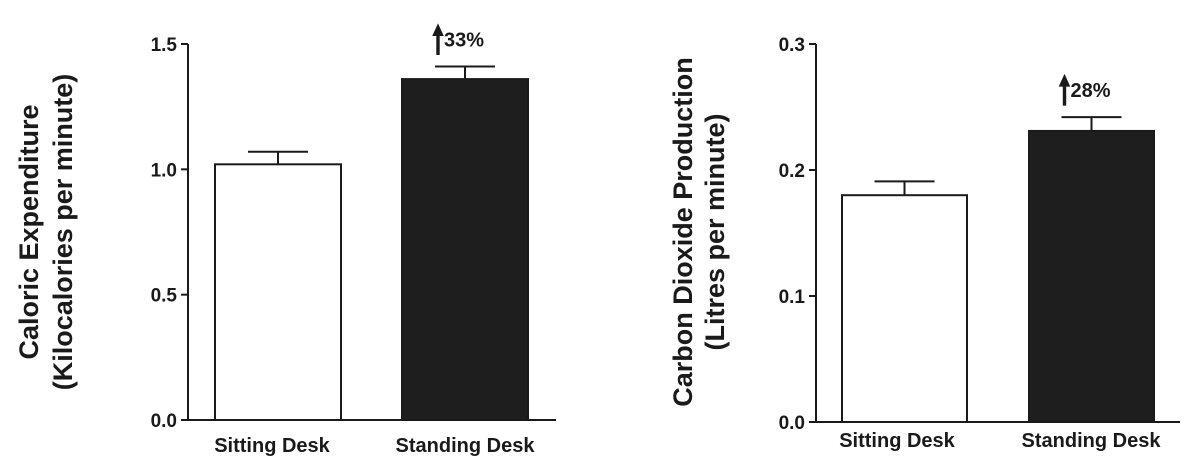 Image resolution: width=1185 pixels, height=457 pixels. What do you see at coordinates (792, 171) in the screenshot?
I see `y-tick-label: 0.2` at bounding box center [792, 171].